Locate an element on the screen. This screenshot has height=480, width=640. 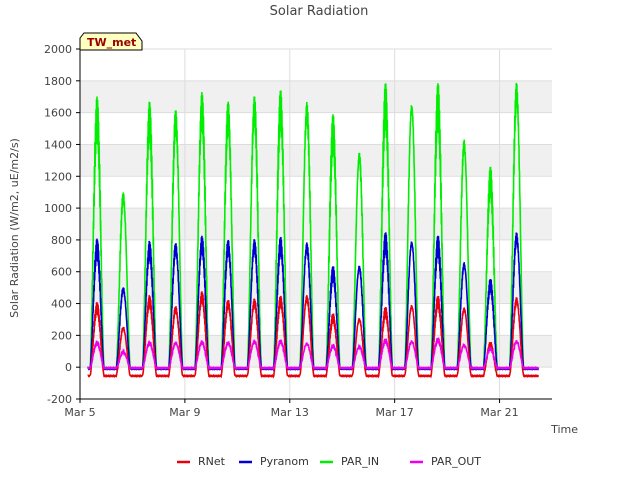
x-tick-label: Mar 21 is located at coordinates (499, 412).